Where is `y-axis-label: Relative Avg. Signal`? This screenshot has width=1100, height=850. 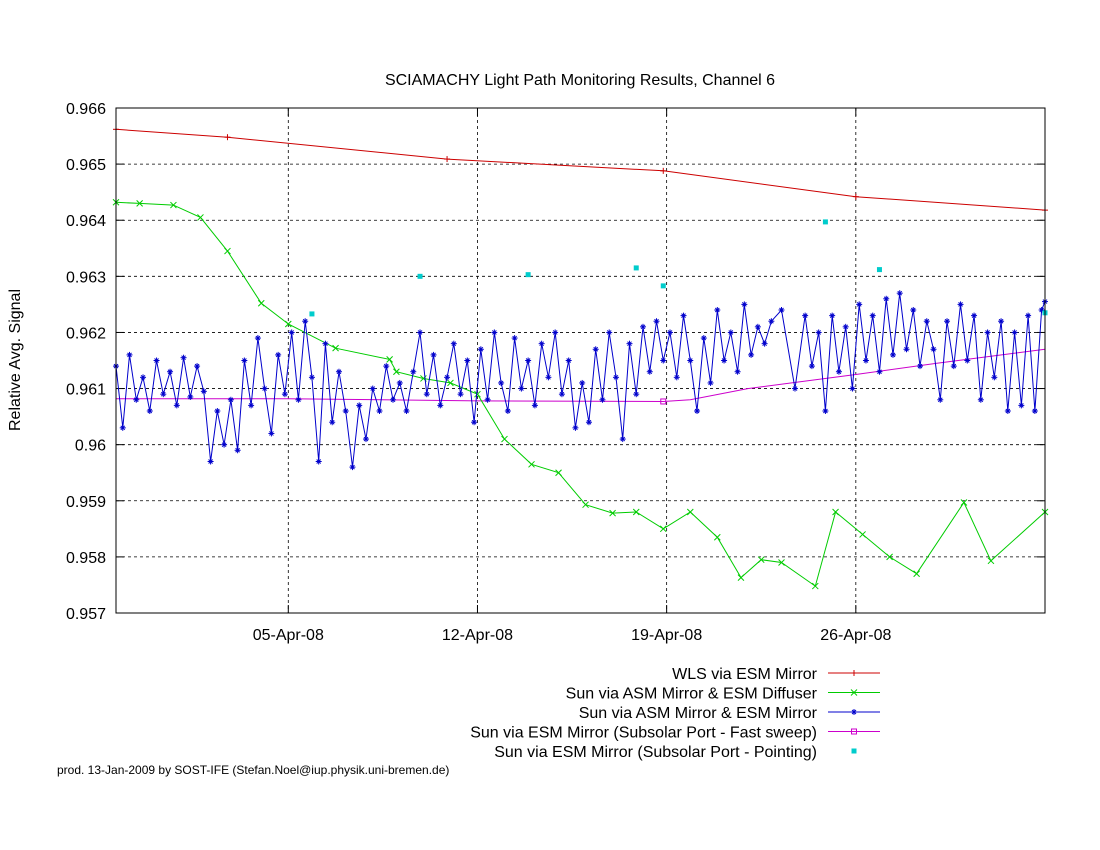
y-axis-label: Relative Avg. Signal is located at coordinates (15, 360).